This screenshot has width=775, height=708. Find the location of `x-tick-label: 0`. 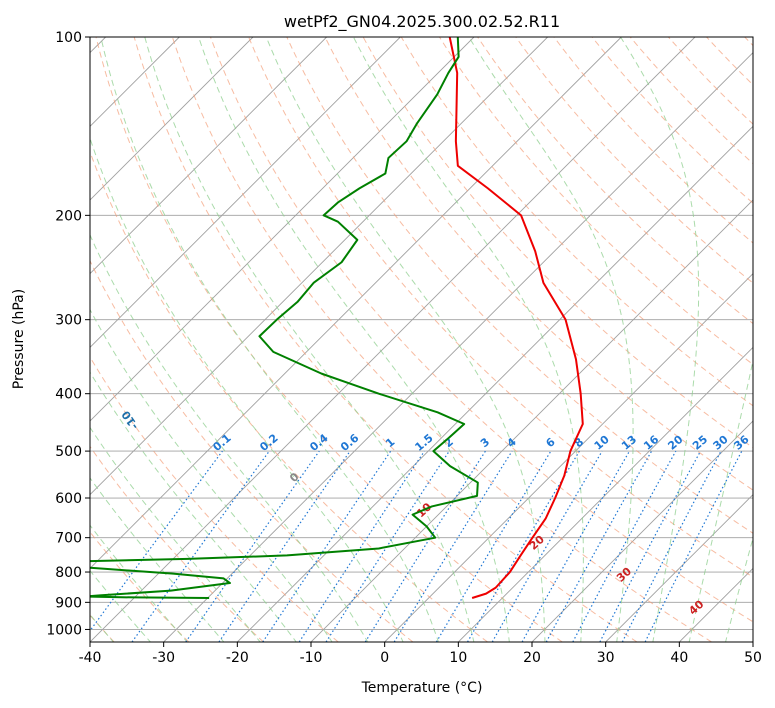

x-tick-label: 0 is located at coordinates (384, 658).